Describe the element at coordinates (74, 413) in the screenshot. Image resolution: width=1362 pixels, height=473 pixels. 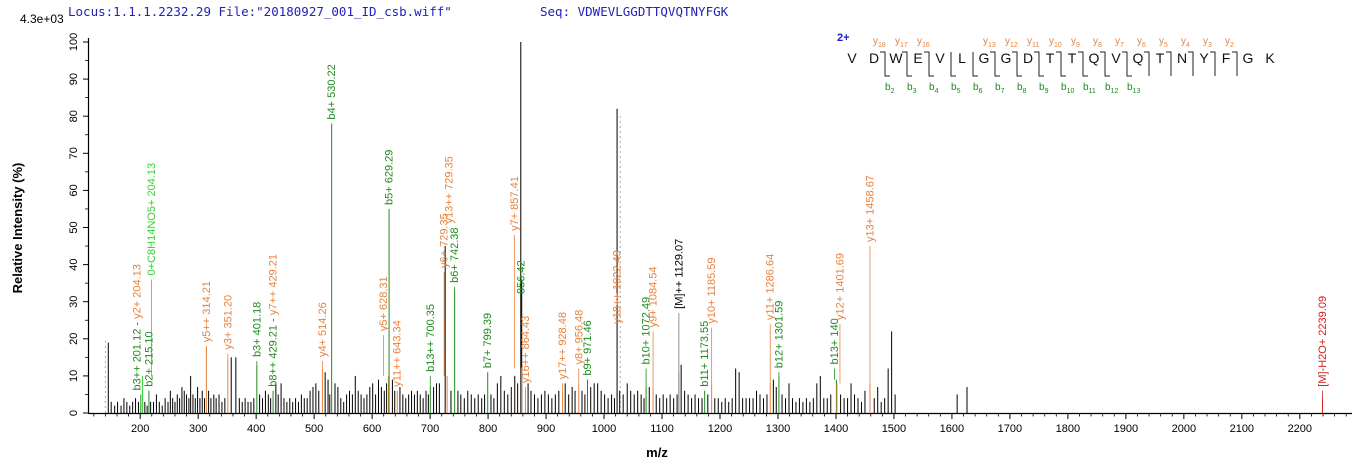
I see `svg-text: 0` at that location.